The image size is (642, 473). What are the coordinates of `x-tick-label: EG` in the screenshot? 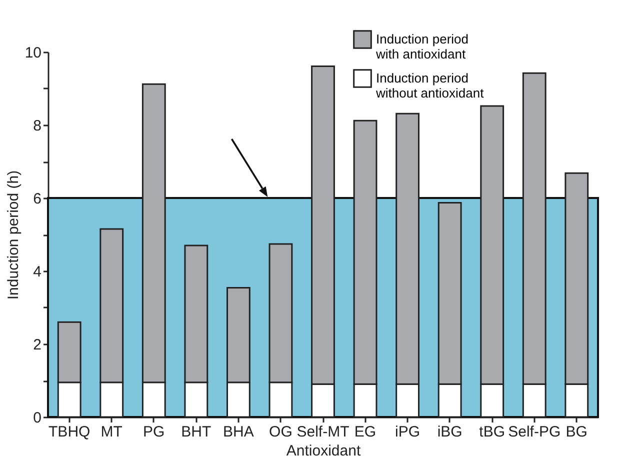 It's located at (365, 432).